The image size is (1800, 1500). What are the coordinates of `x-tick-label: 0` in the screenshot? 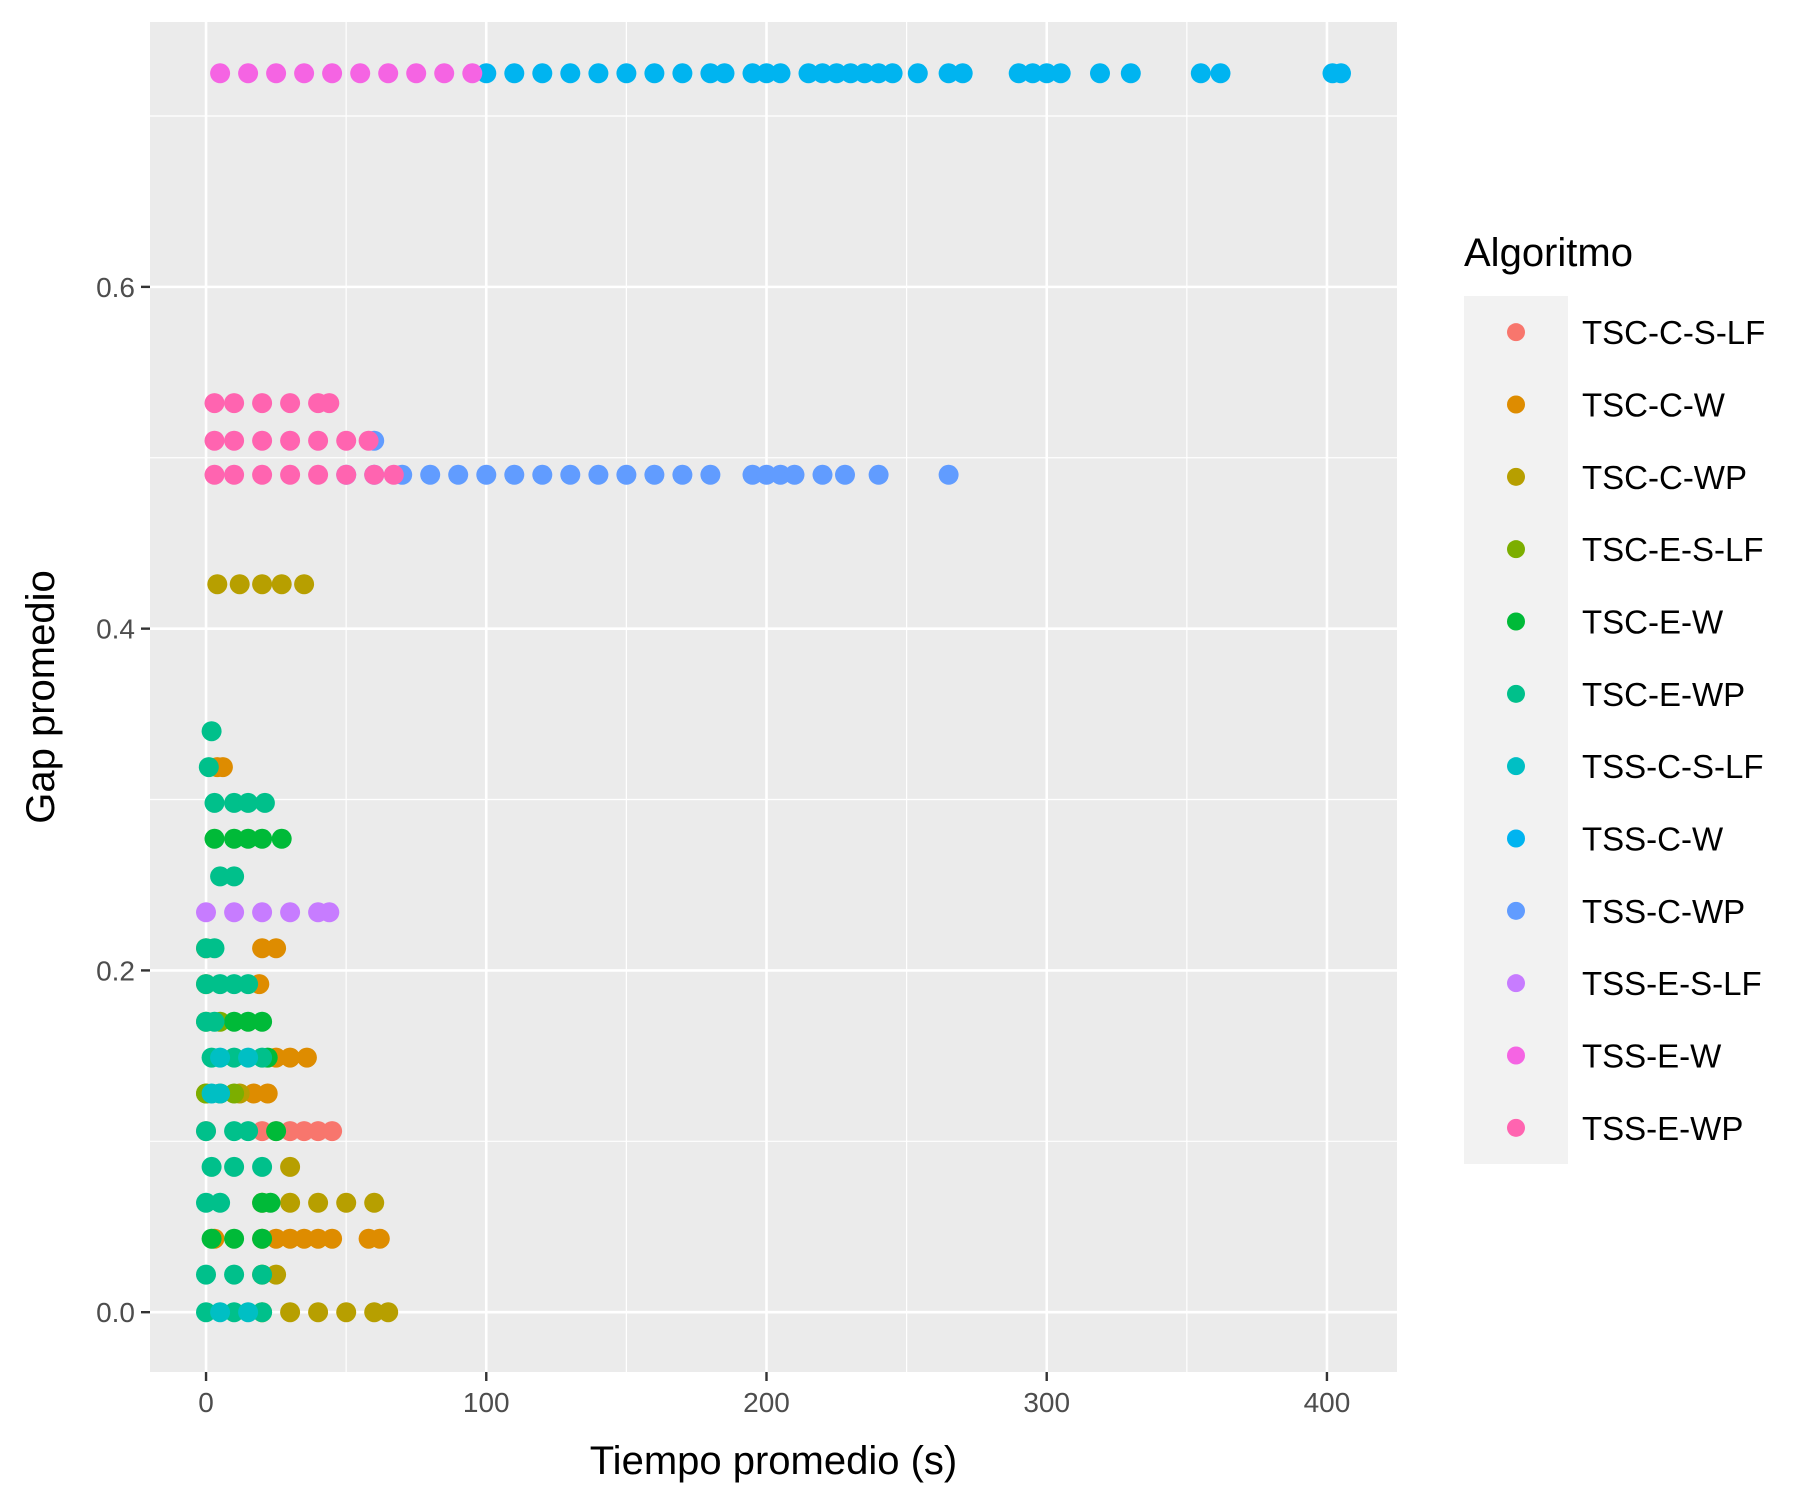 It's located at (206, 1402).